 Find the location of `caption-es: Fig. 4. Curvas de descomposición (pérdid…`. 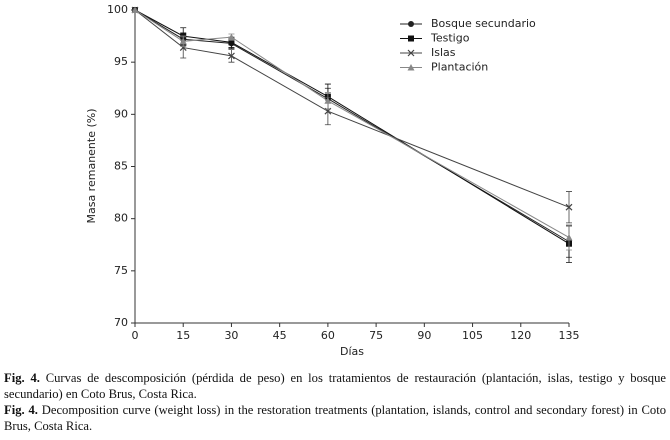

caption-es: Fig. 4. Curvas de descomposición (pérdid… is located at coordinates (335, 386).